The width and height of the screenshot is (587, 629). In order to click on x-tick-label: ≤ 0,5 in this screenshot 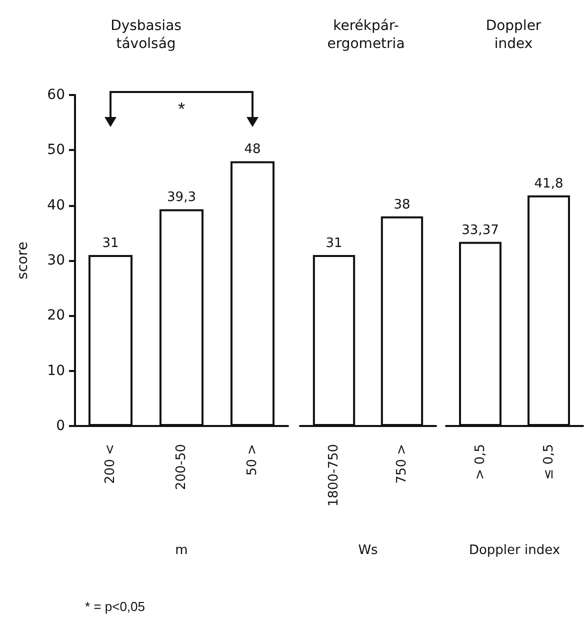, I will do `click(548, 462)`.